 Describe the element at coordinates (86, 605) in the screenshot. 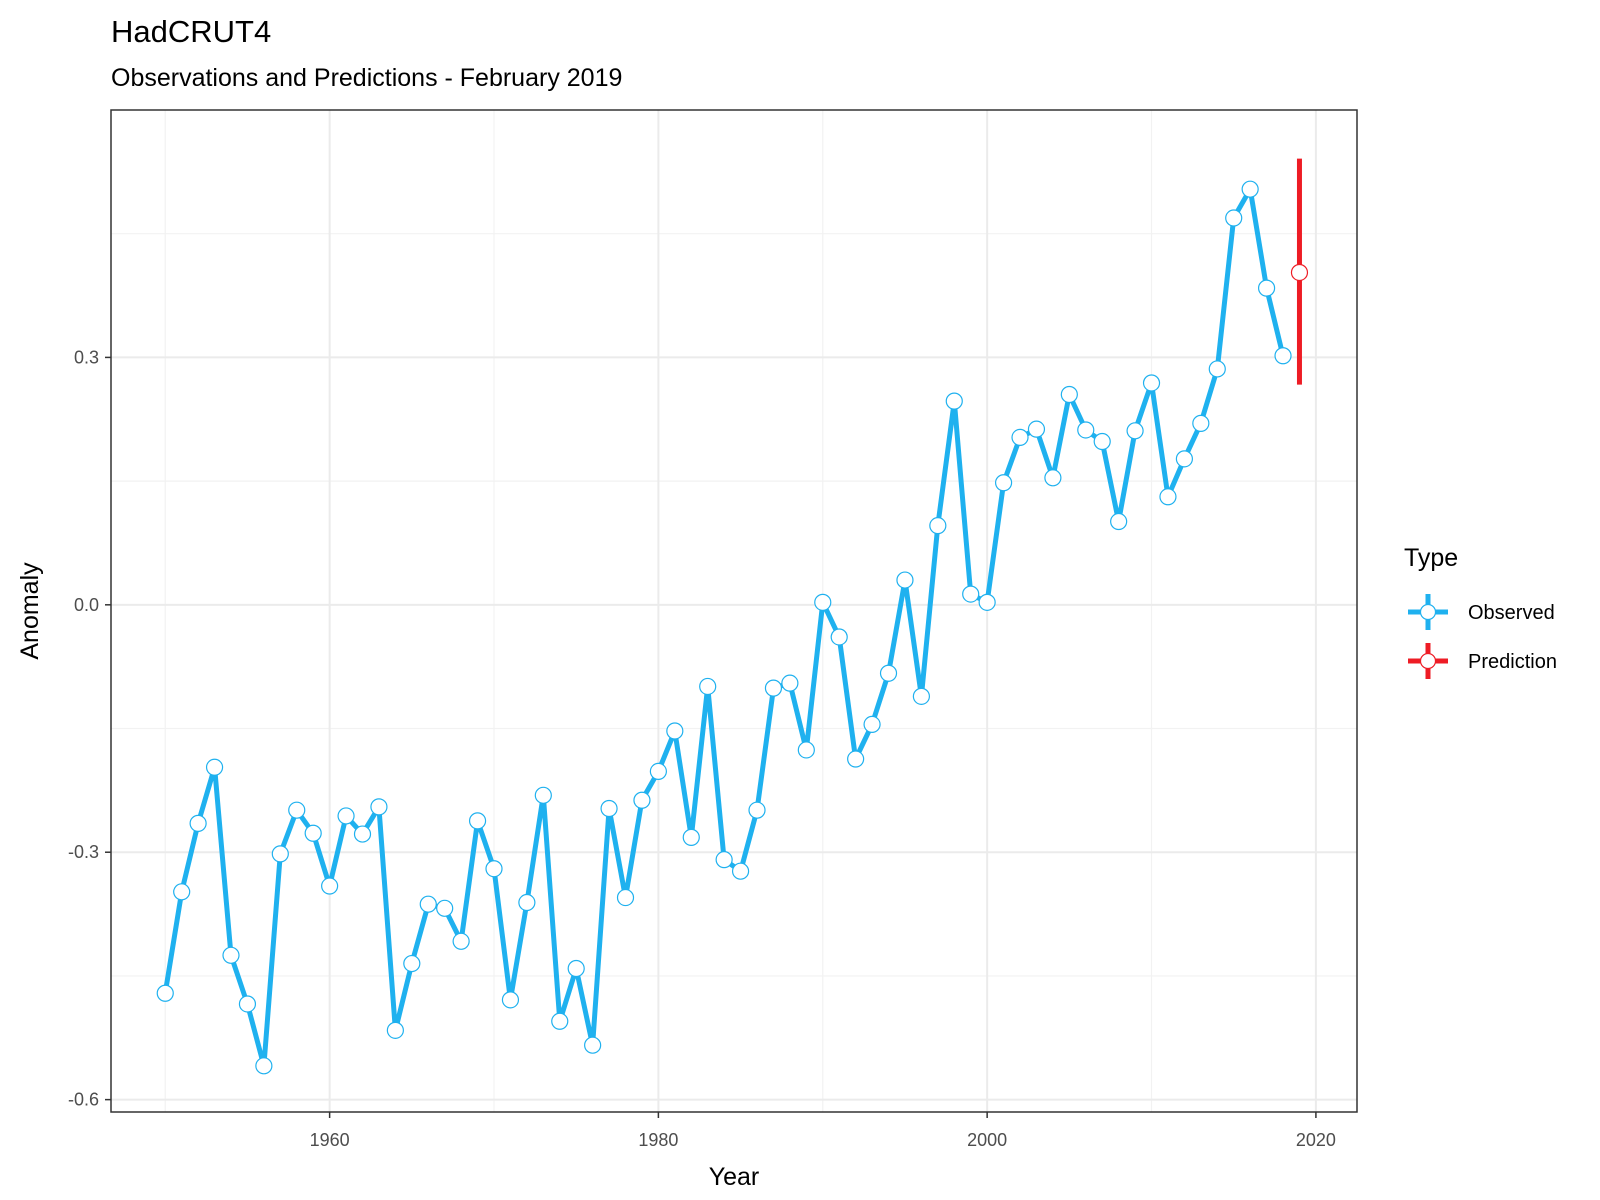

I see `y-tick-label: 0.0` at that location.